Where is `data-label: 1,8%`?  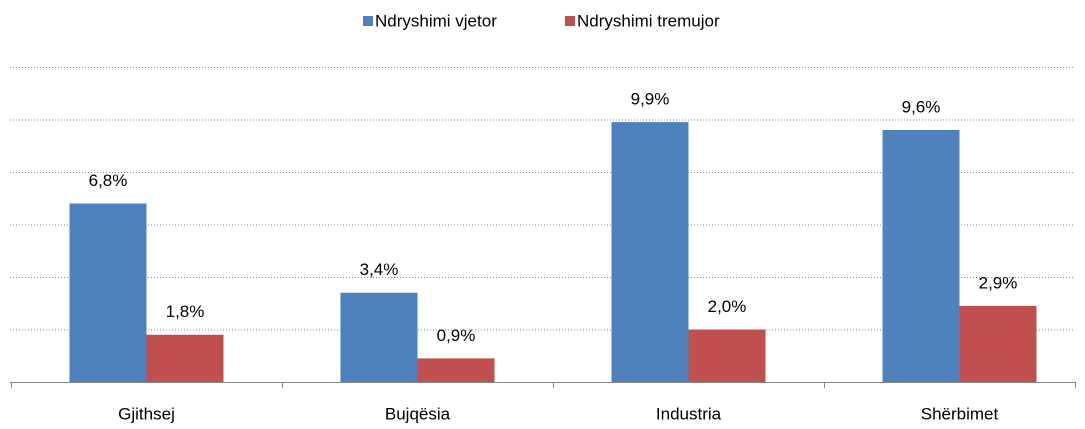 data-label: 1,8% is located at coordinates (185, 311).